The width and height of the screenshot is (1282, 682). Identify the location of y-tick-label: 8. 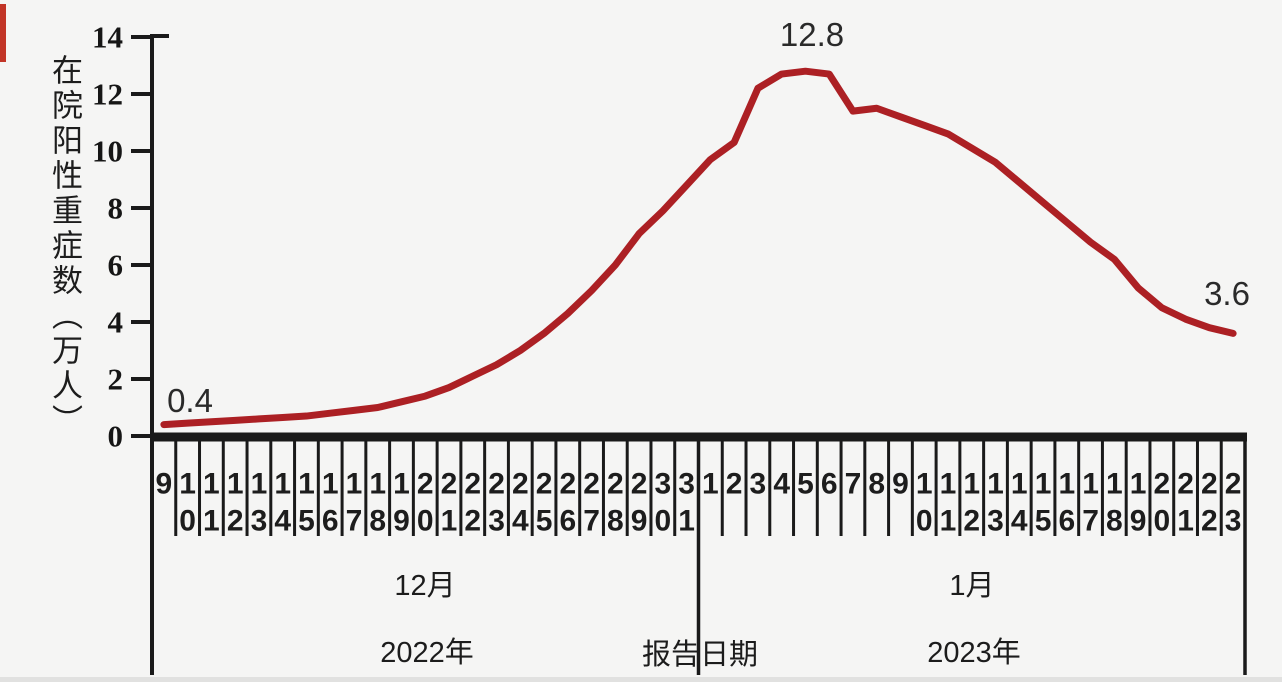
(116, 208).